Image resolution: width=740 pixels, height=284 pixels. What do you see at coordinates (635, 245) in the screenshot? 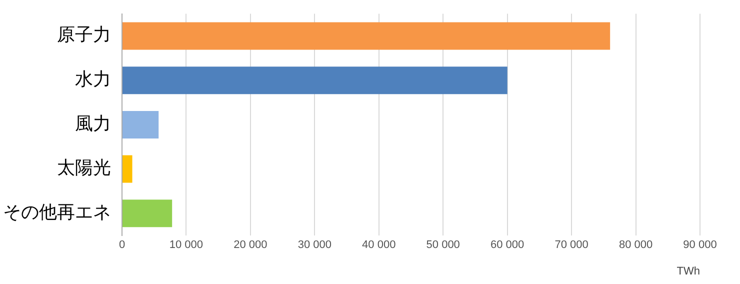
I see `x-tick-label: 80 000` at bounding box center [635, 245].